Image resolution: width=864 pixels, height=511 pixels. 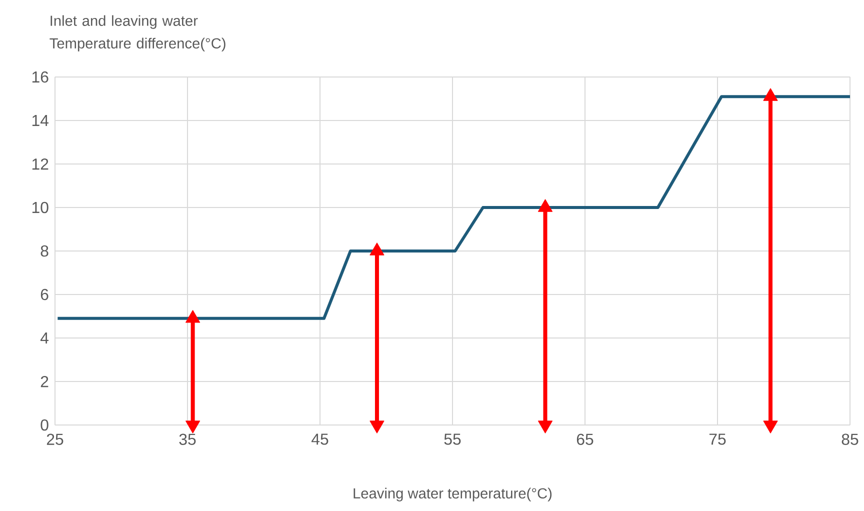 I want to click on y-tick-label: 16, so click(x=40, y=77).